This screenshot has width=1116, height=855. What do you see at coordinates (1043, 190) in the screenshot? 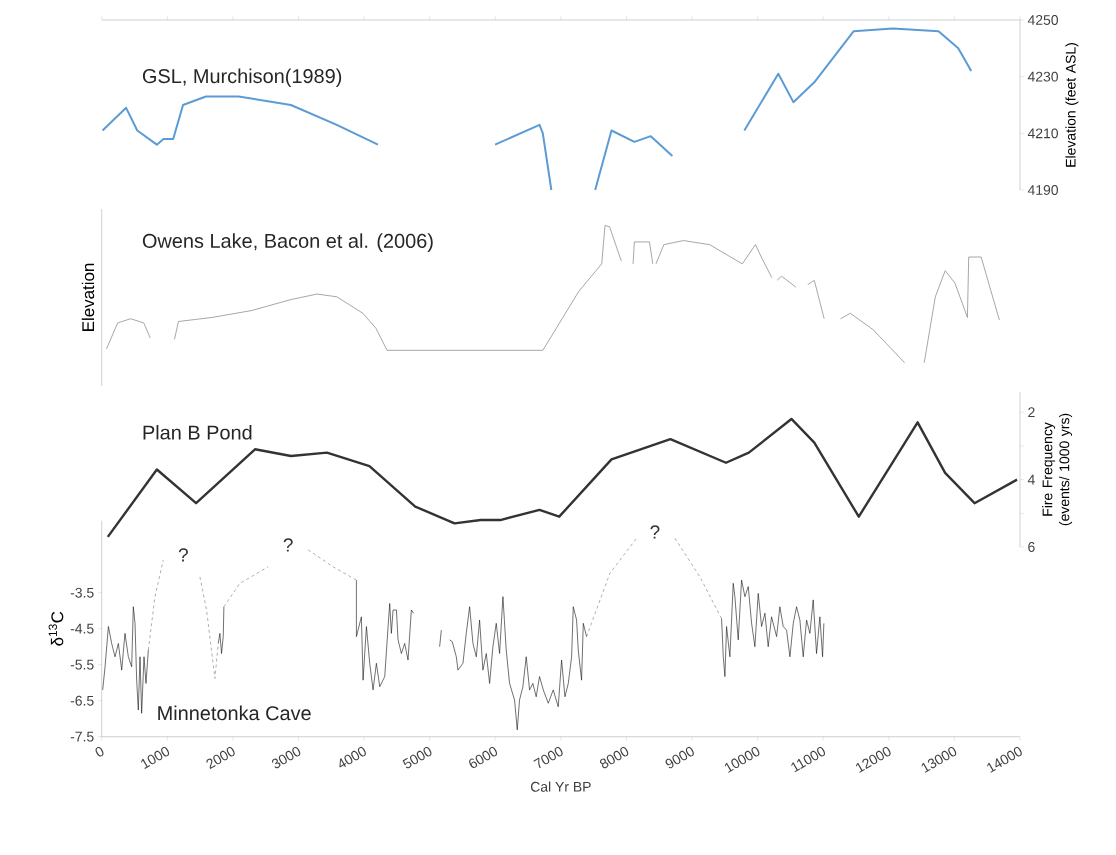
I see `y-tick-label: 4190` at bounding box center [1043, 190].